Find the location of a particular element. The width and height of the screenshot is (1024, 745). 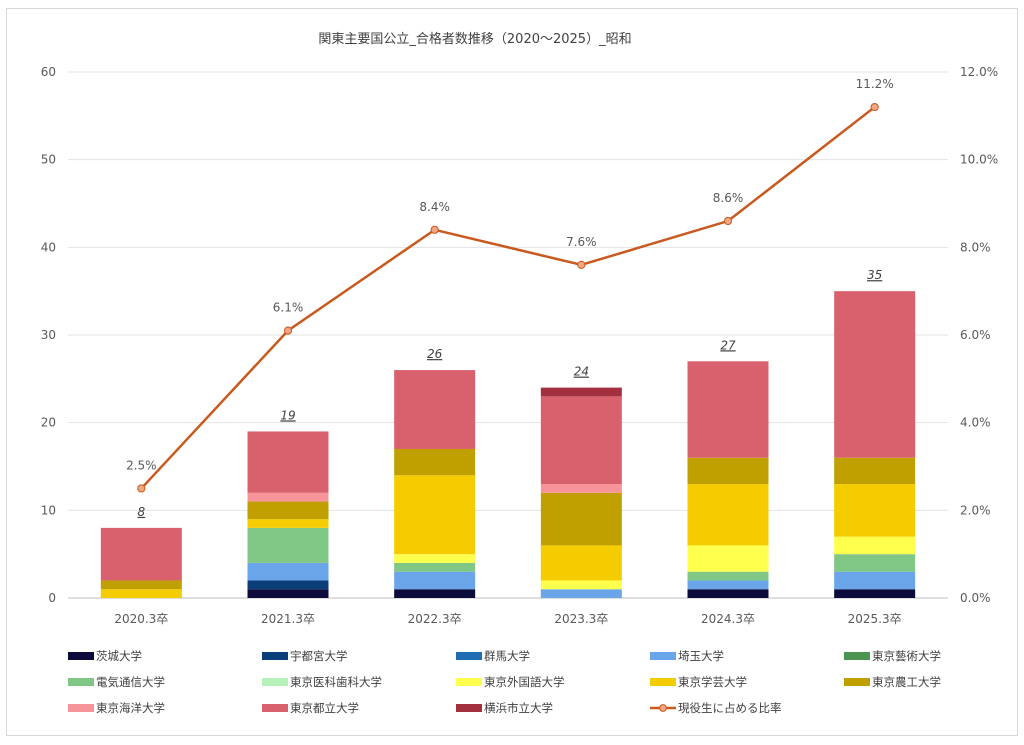

total-label: 35 is located at coordinates (874, 275).